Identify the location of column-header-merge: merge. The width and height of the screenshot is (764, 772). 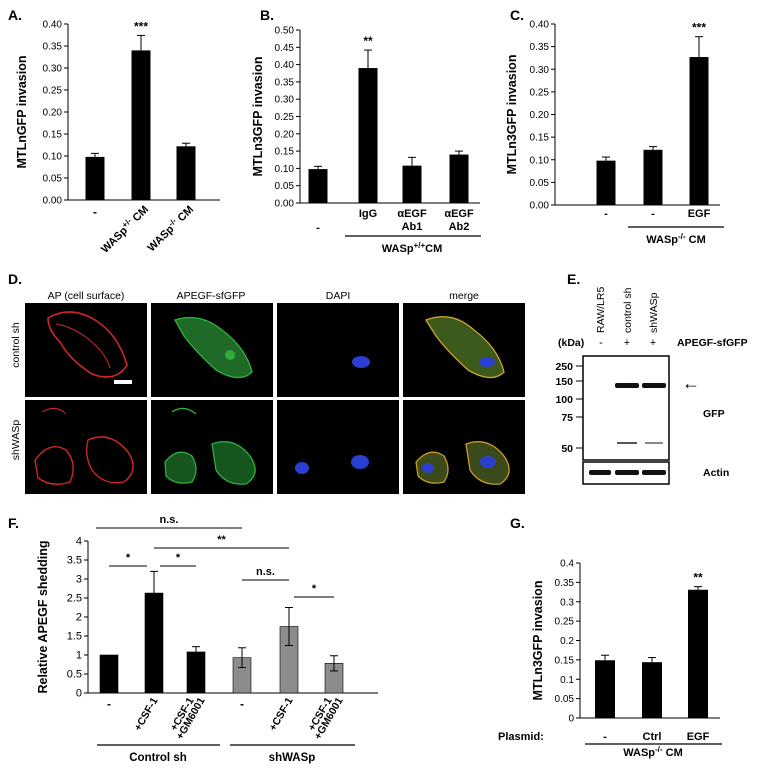
(464, 296).